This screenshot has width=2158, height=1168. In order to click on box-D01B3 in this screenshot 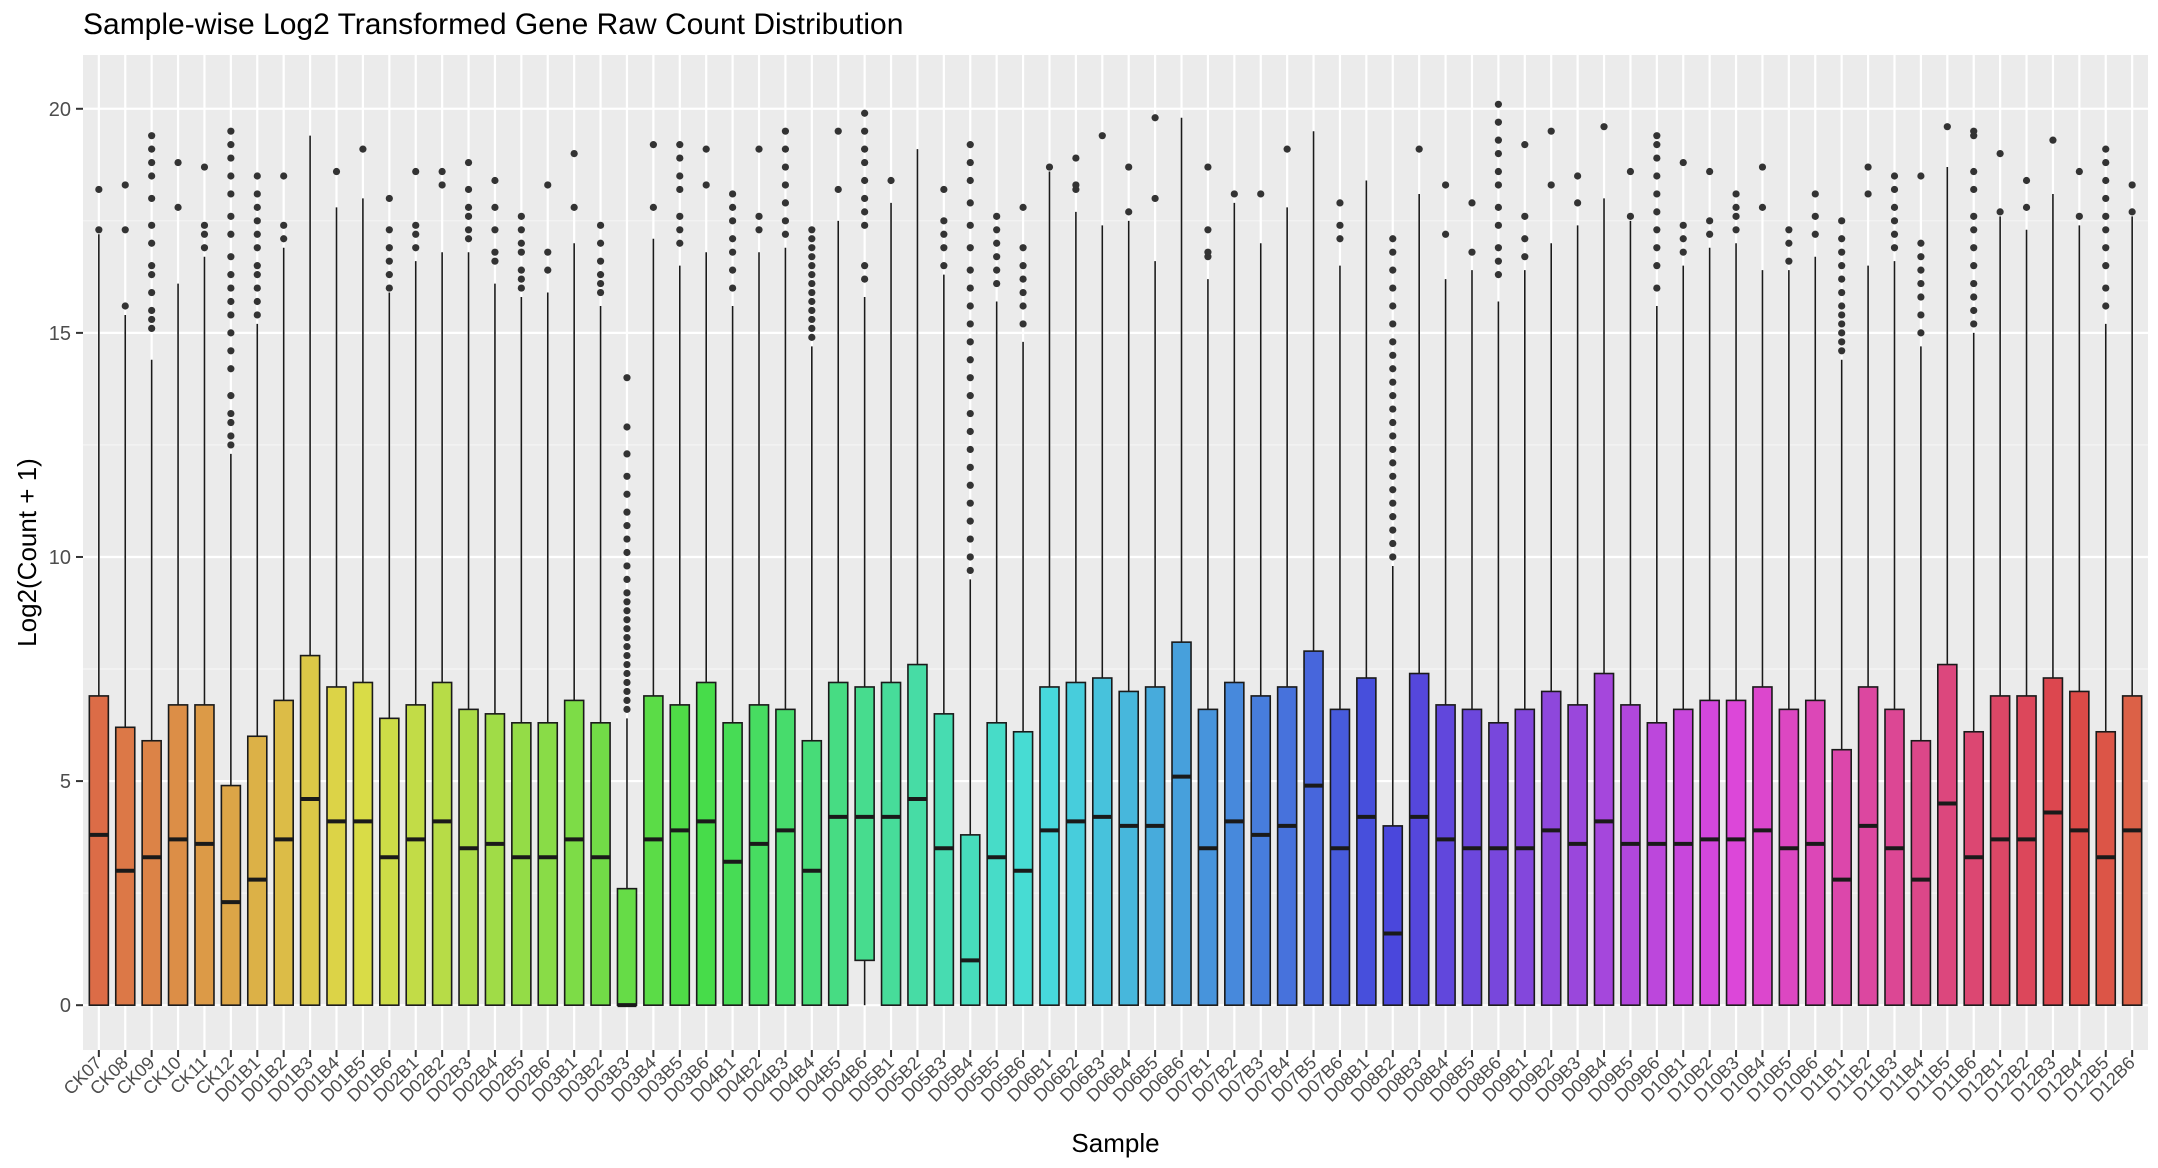, I will do `click(310, 570)`.